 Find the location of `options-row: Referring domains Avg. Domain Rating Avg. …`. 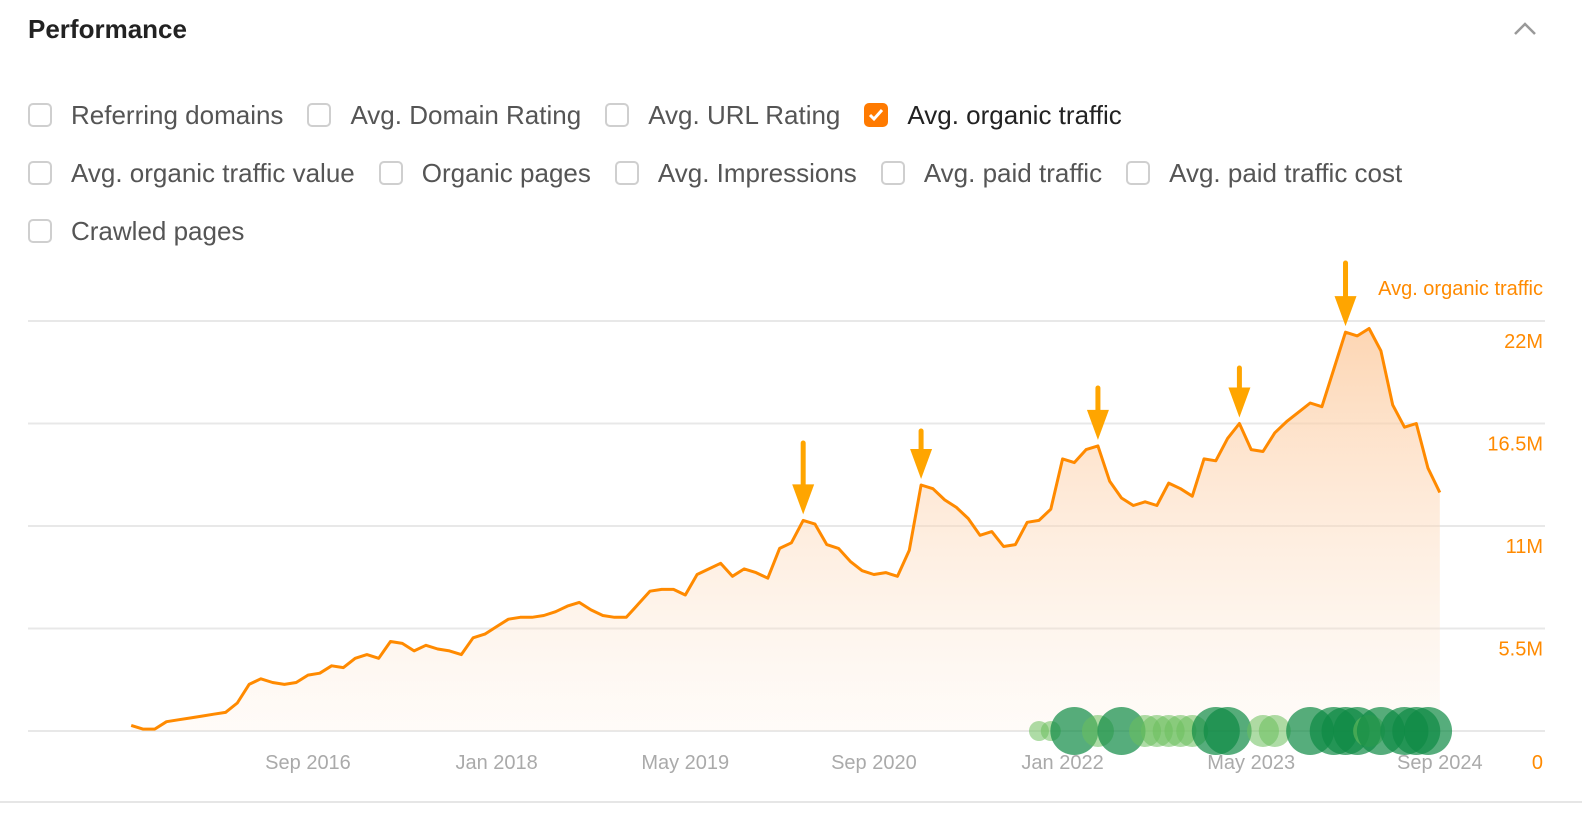

options-row: Referring domains Avg. Domain Rating Avg. … is located at coordinates (793, 115).